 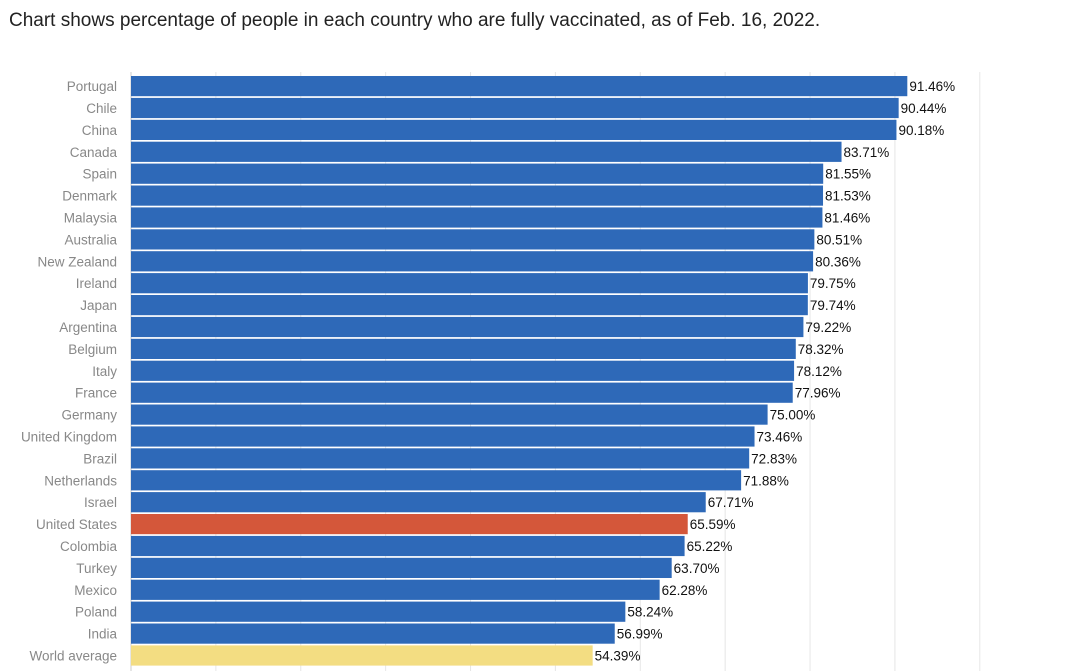 What do you see at coordinates (408, 546) in the screenshot?
I see `bar-colombia` at bounding box center [408, 546].